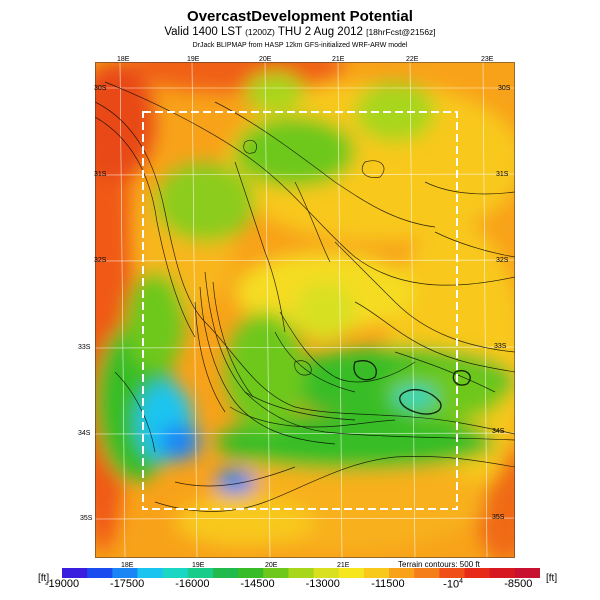  I want to click on valid-date: THU 2 Aug 2012, so click(320, 32).